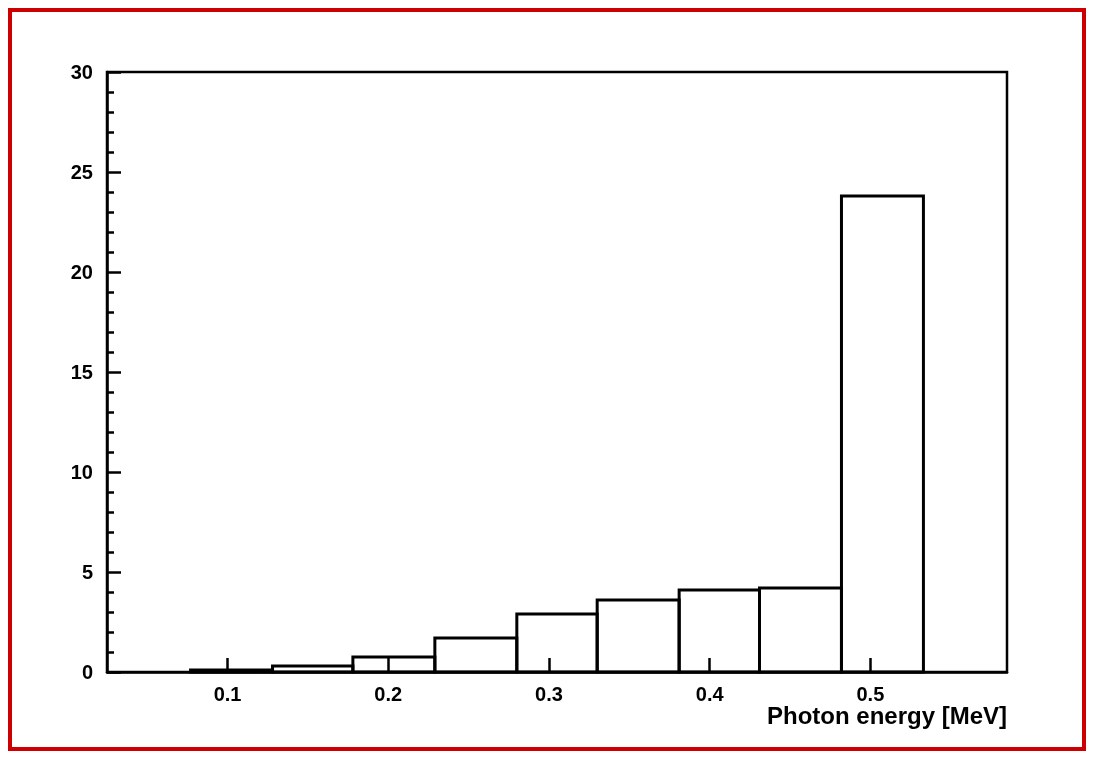  What do you see at coordinates (81, 472) in the screenshot?
I see `y-tick-label: 10` at bounding box center [81, 472].